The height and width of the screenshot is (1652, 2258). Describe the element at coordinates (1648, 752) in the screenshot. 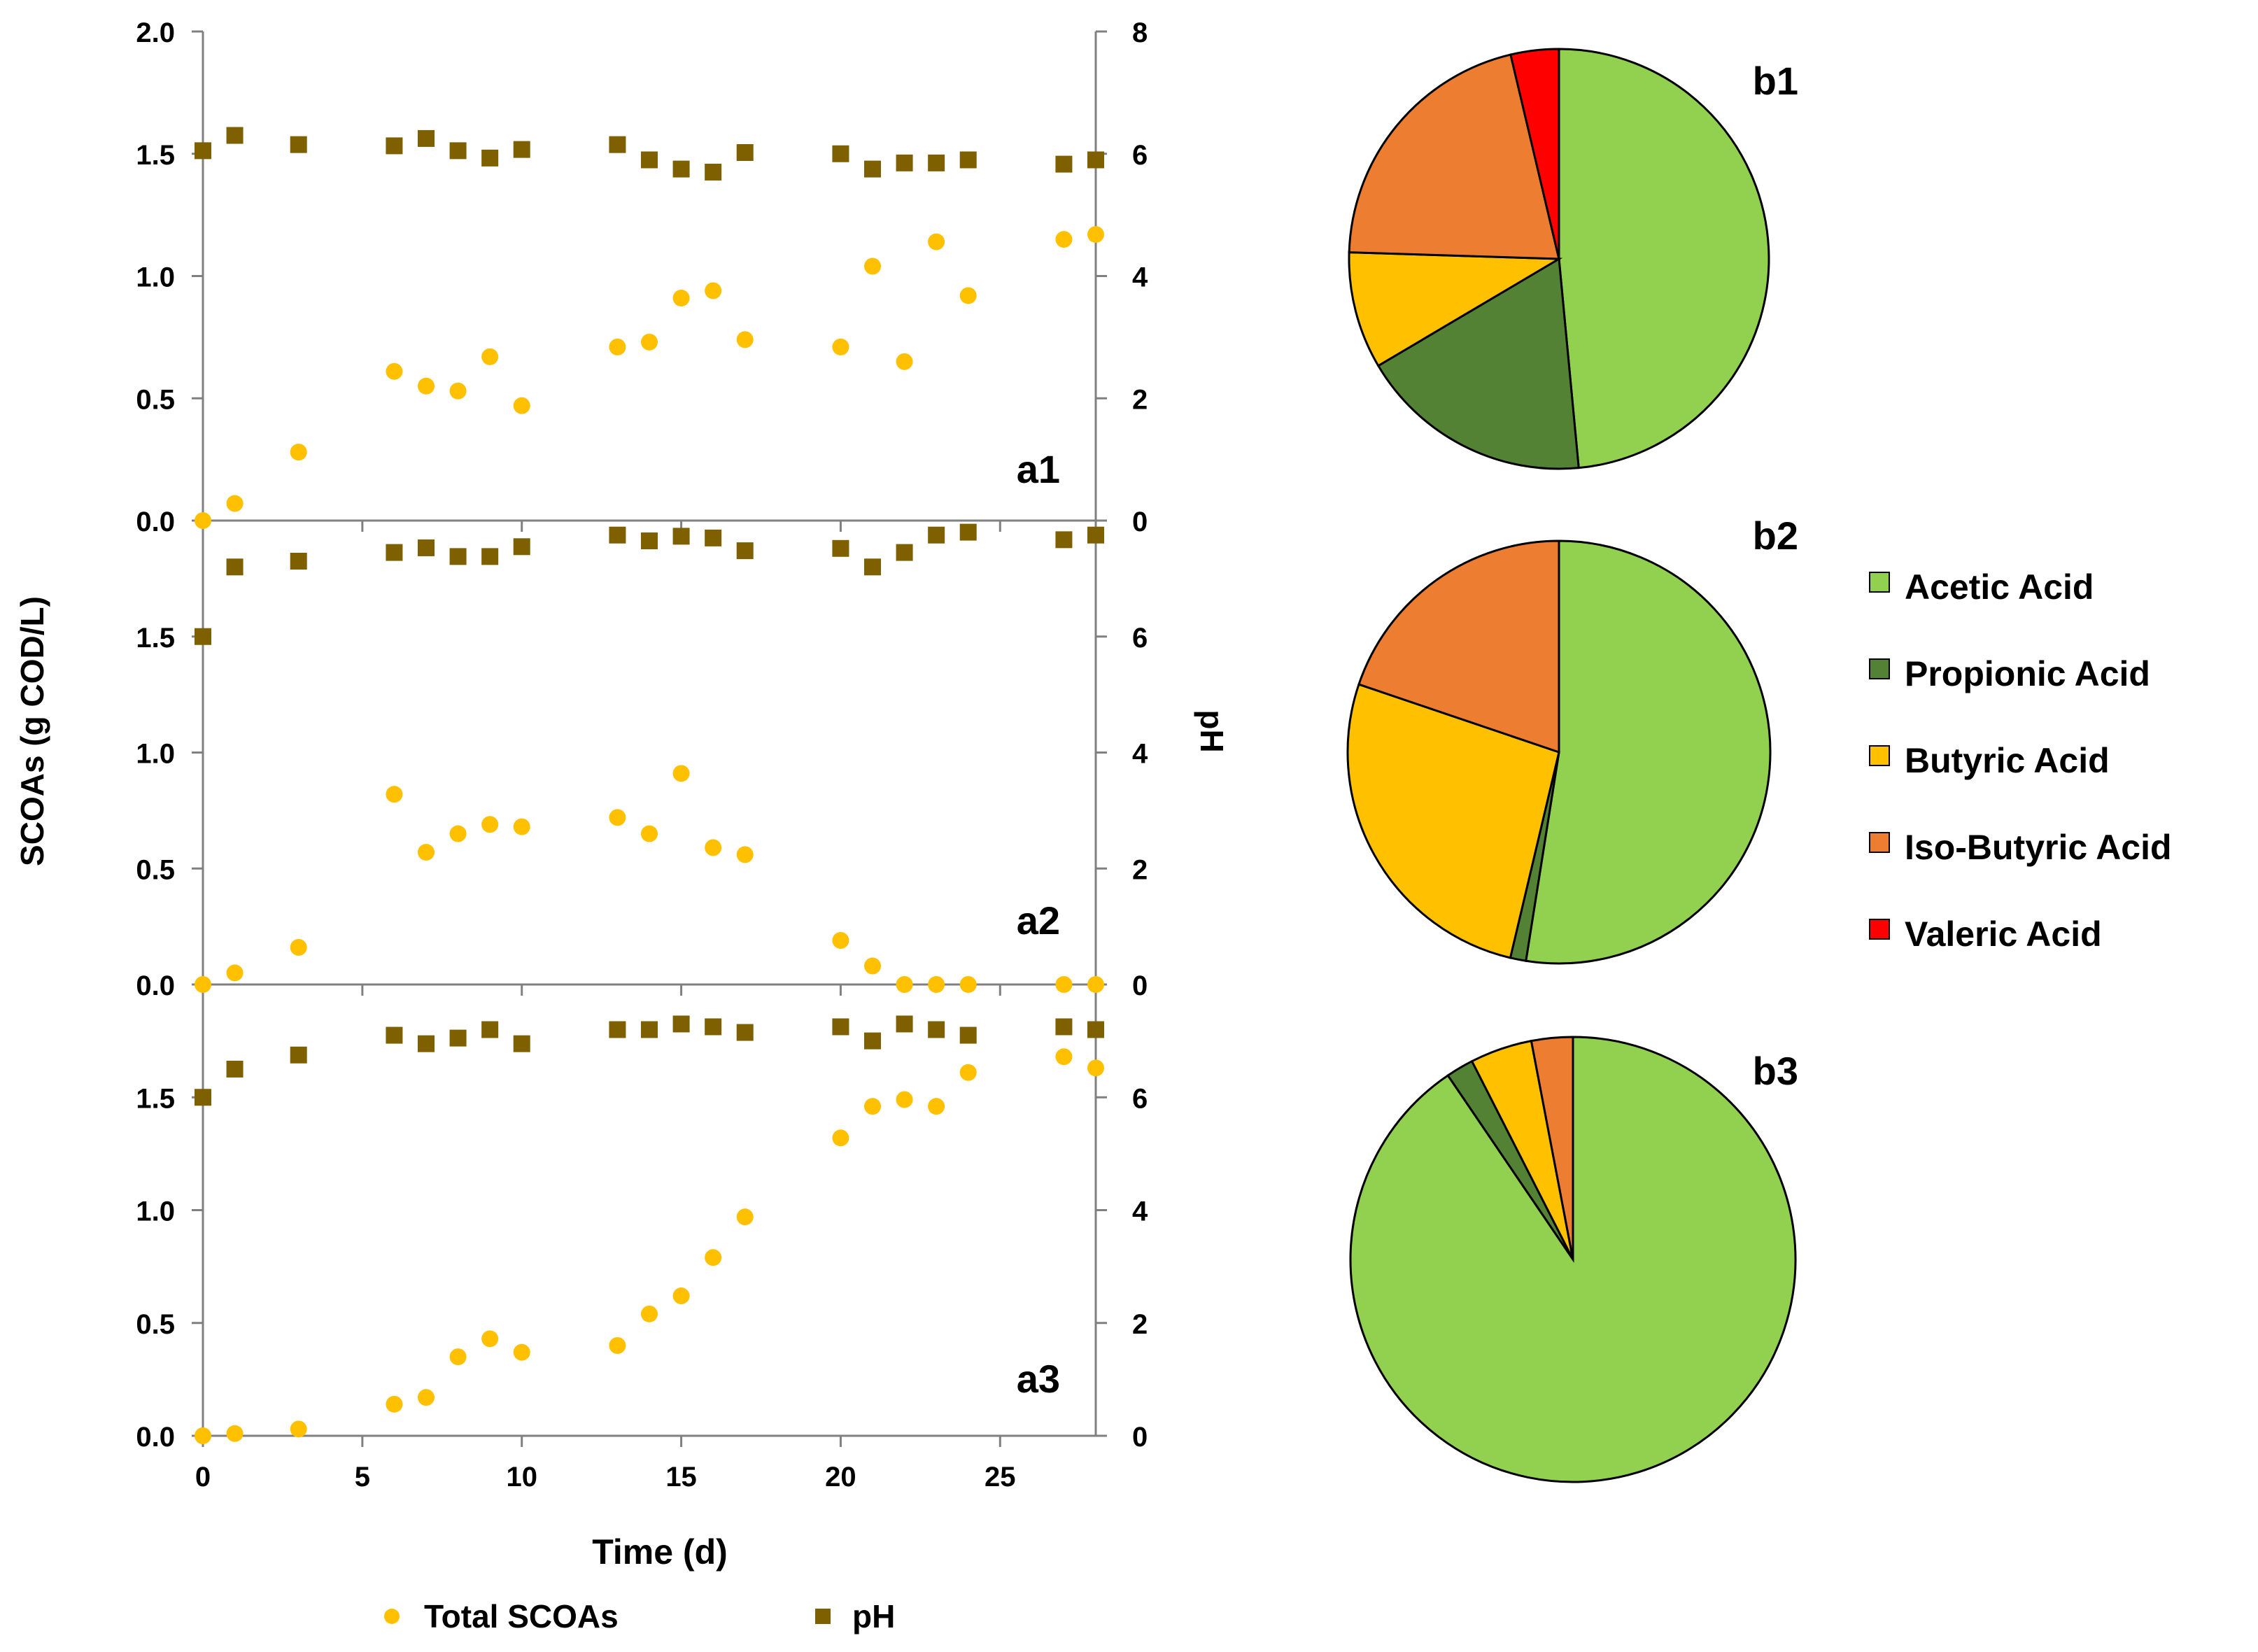

I see `pie-slice-acetic-acid` at that location.